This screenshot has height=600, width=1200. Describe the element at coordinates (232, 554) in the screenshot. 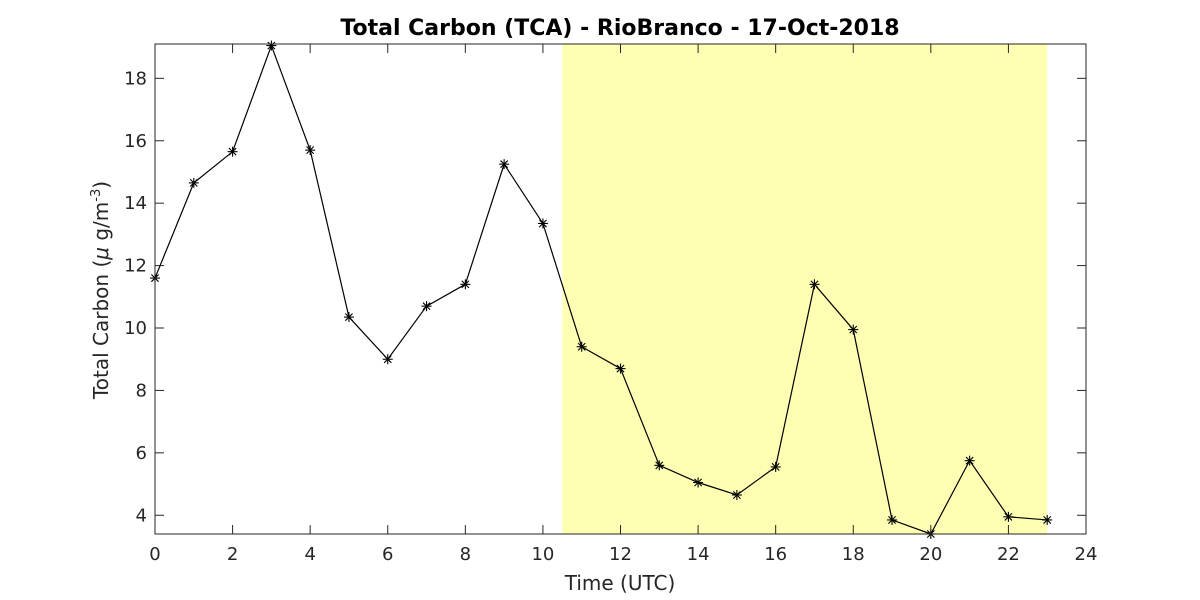

I see `x-tick-label: 2` at that location.